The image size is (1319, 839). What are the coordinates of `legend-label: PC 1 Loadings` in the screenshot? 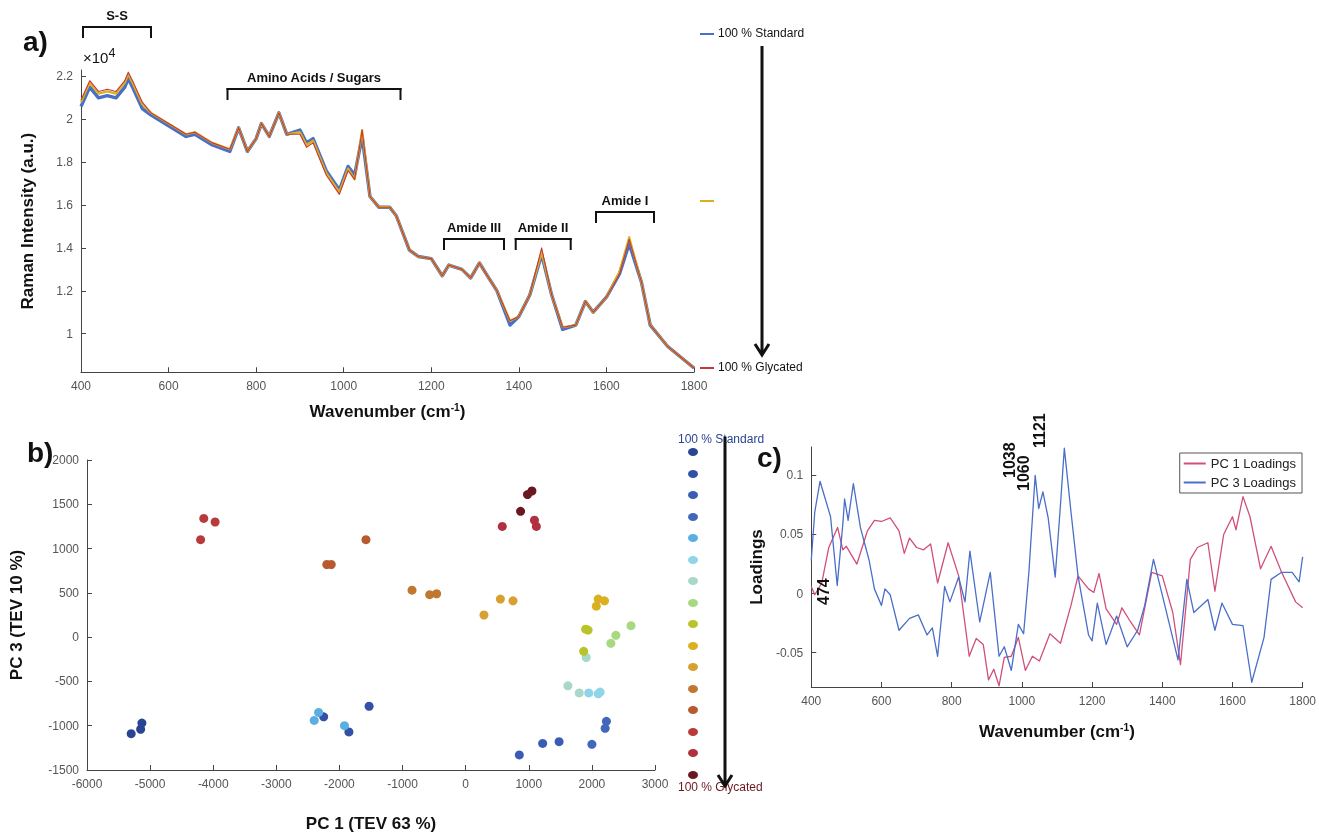 It's located at (1253, 463).